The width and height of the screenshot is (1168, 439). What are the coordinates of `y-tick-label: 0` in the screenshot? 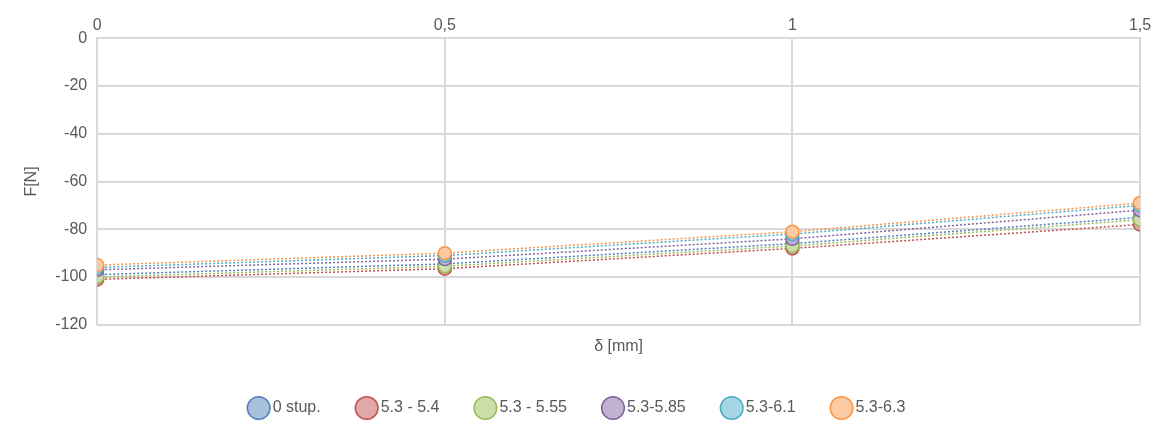 It's located at (83, 37).